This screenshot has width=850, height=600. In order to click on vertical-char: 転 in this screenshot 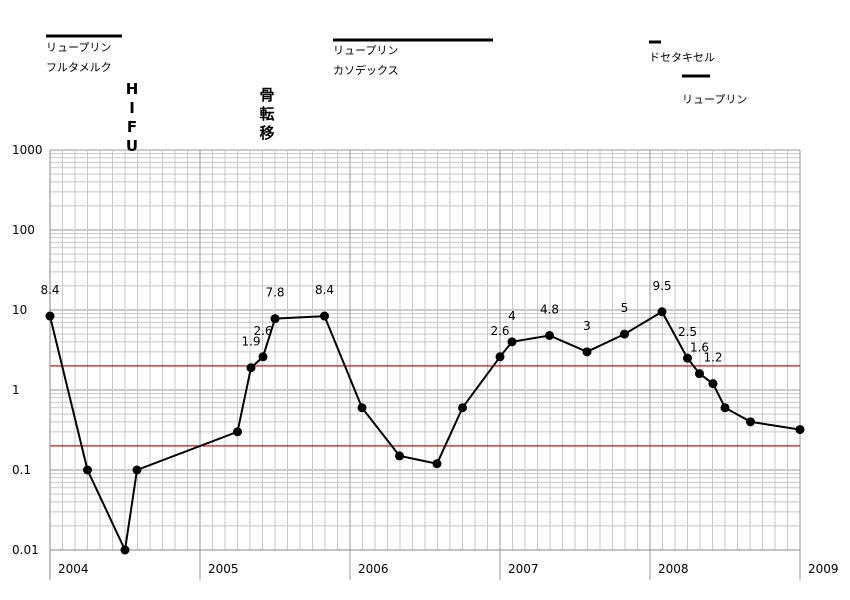, I will do `click(266, 114)`.